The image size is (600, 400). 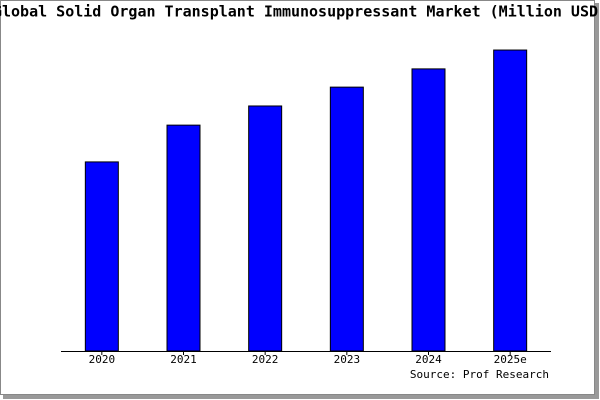 What do you see at coordinates (347, 359) in the screenshot?
I see `x-tick-label: 2023` at bounding box center [347, 359].